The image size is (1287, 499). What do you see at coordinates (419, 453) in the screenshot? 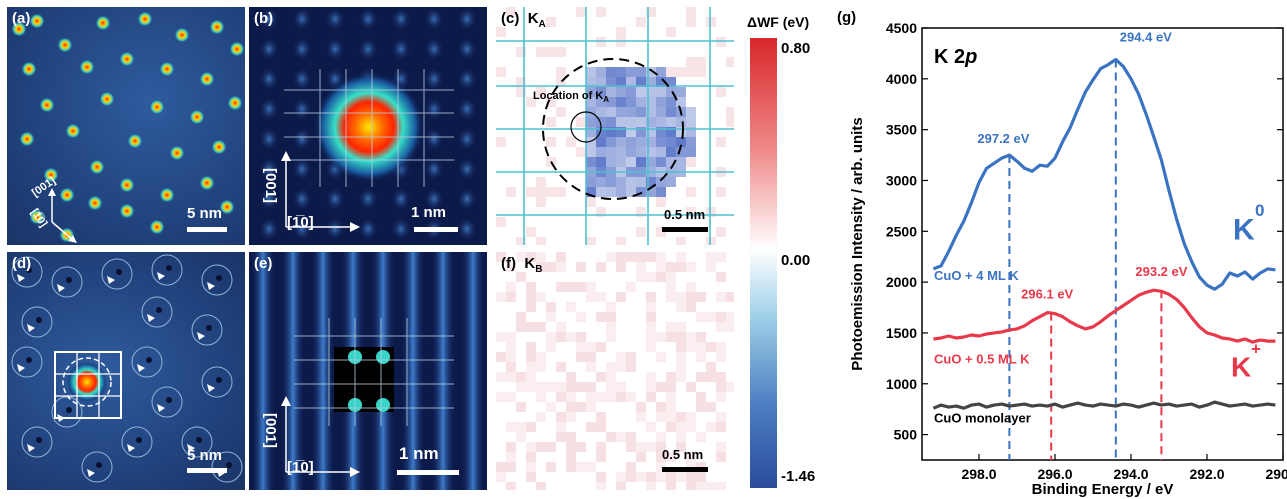
I see `panel-e-scalebar-label: 1 nm` at bounding box center [419, 453].